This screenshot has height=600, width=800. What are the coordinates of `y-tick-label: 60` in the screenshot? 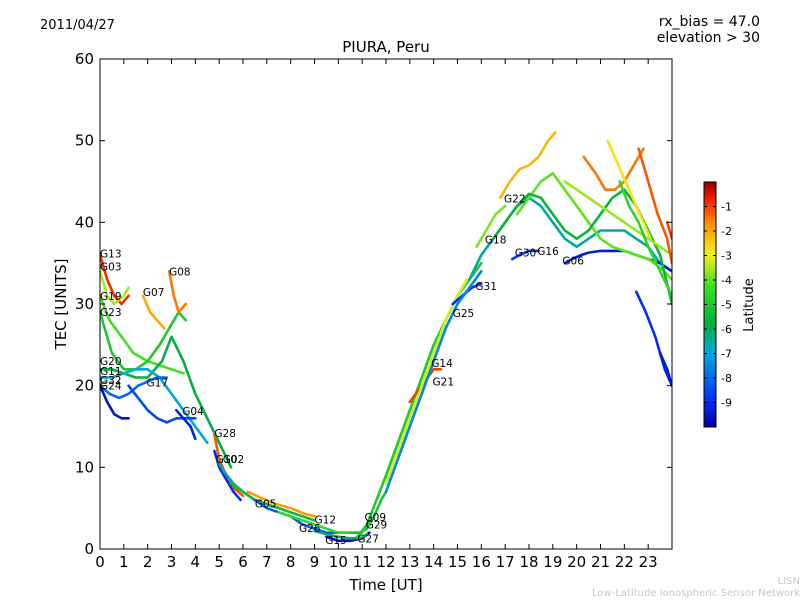 It's located at (84, 59).